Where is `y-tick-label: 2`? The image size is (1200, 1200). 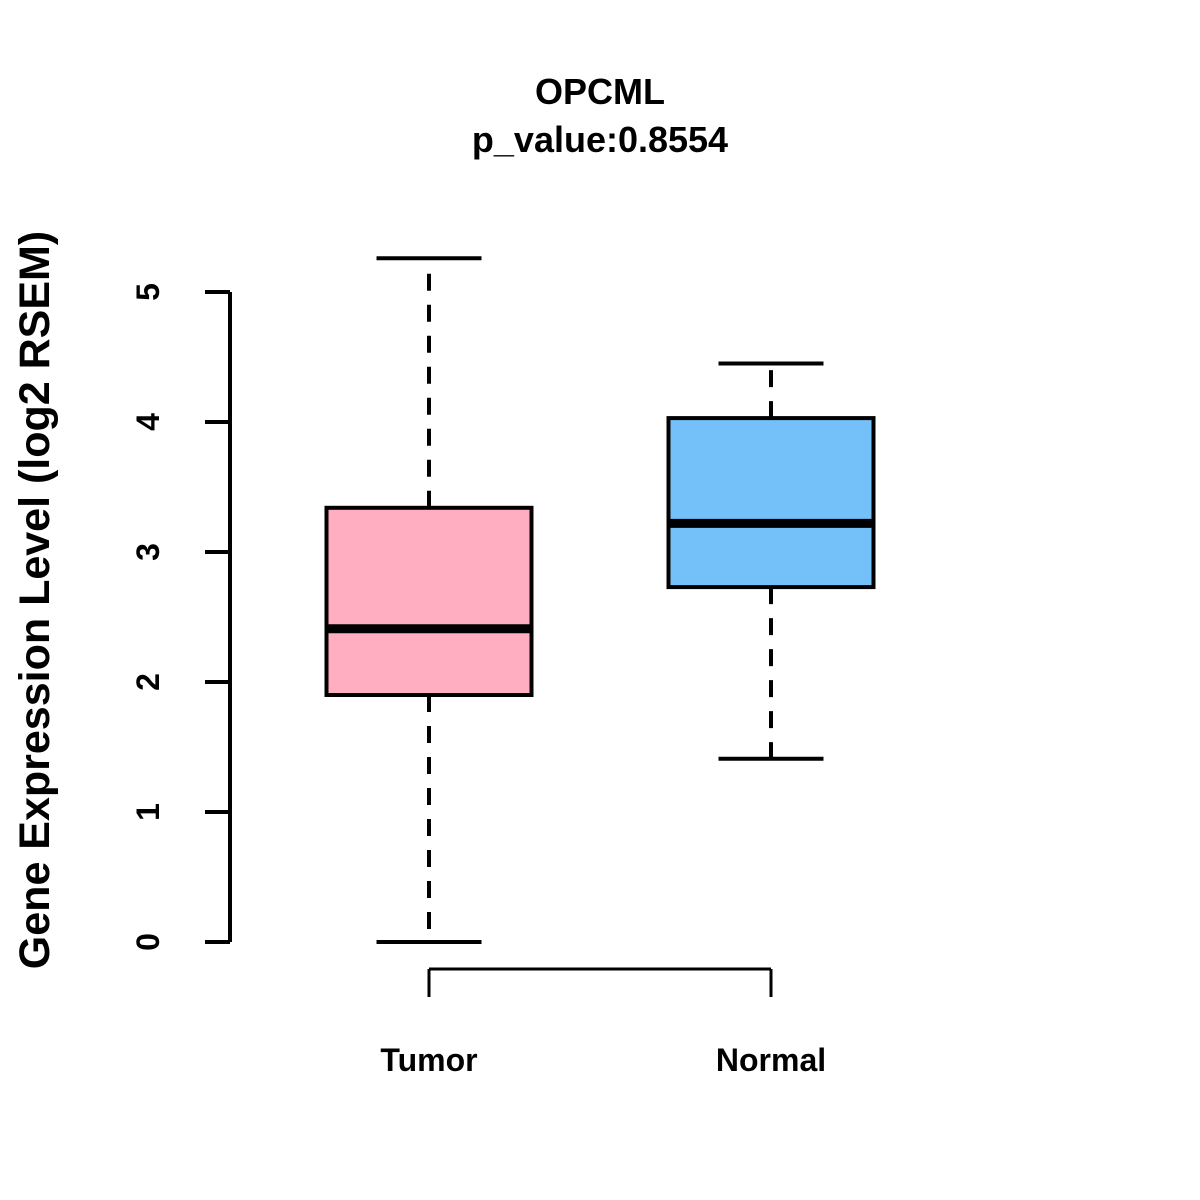 y-tick-label: 2 is located at coordinates (148, 682).